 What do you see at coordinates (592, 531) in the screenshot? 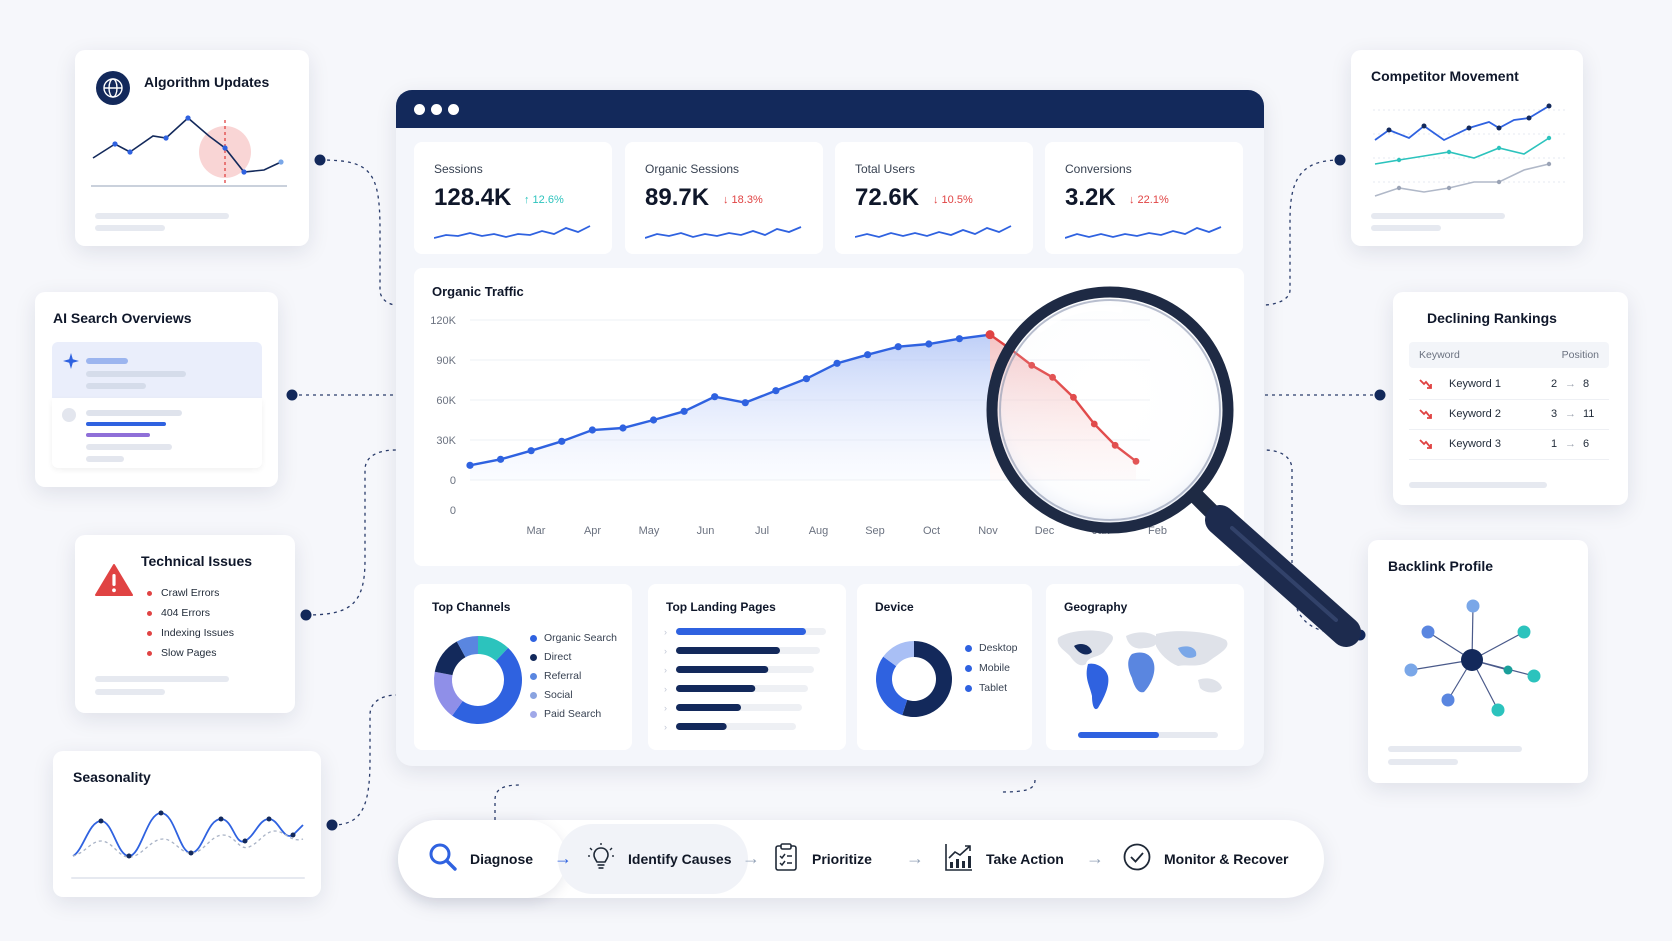
I see `x-tick-label: Apr` at bounding box center [592, 531].